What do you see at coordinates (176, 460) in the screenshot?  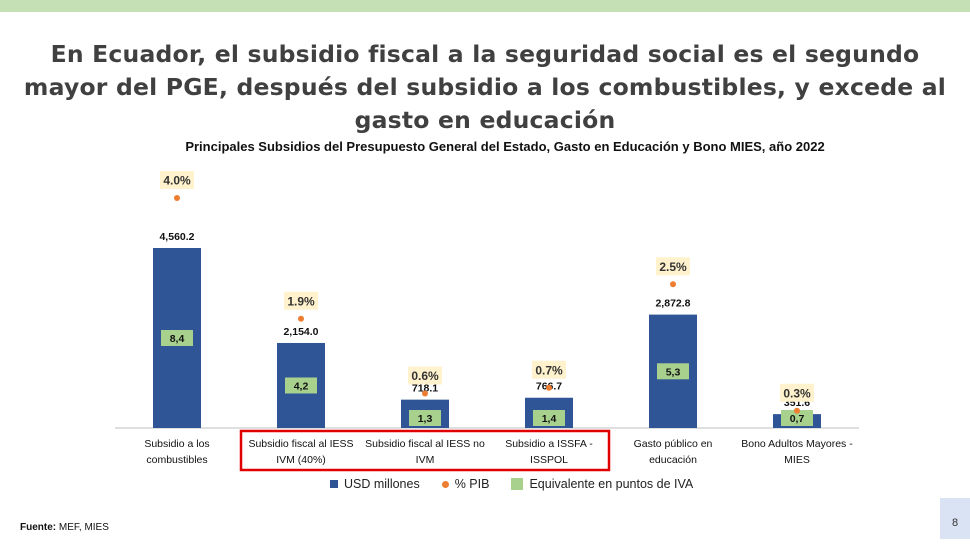 I see `category-label-0-1: combustibles` at bounding box center [176, 460].